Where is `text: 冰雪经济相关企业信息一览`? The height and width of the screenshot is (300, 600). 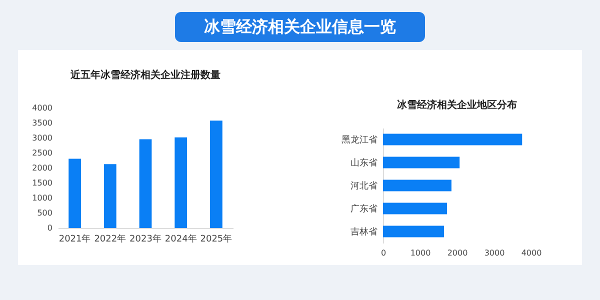 text: 冰雪经济相关企业信息一览 is located at coordinates (300, 27).